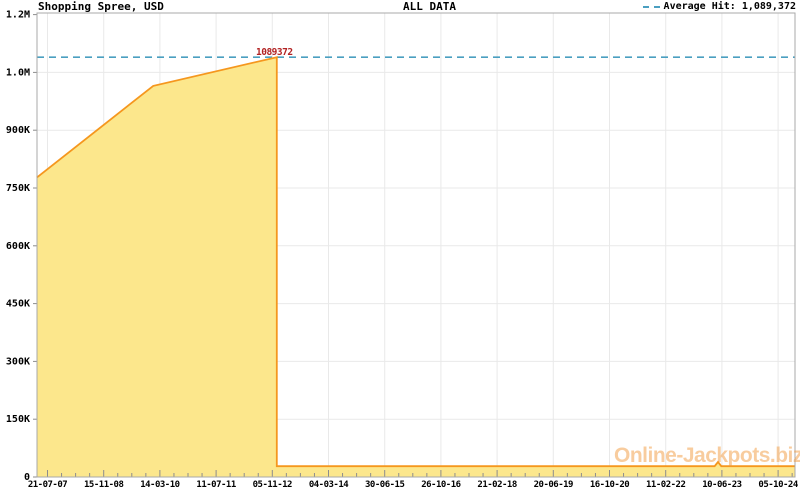  Describe the element at coordinates (721, 485) in the screenshot. I see `x-tick-label: 10-06-23` at that location.